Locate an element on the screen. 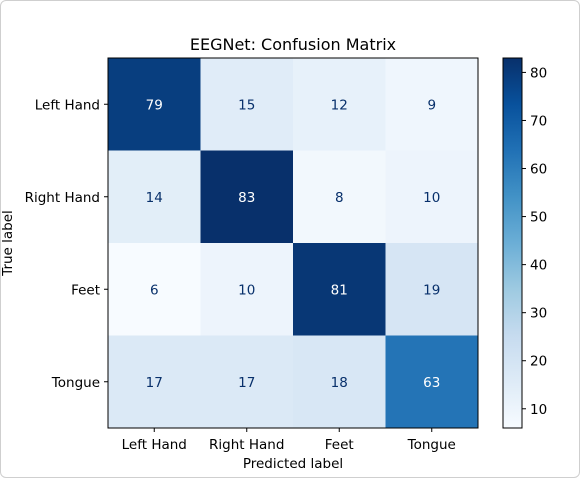 The image size is (580, 478). cell-value-label: 79 is located at coordinates (154, 105).